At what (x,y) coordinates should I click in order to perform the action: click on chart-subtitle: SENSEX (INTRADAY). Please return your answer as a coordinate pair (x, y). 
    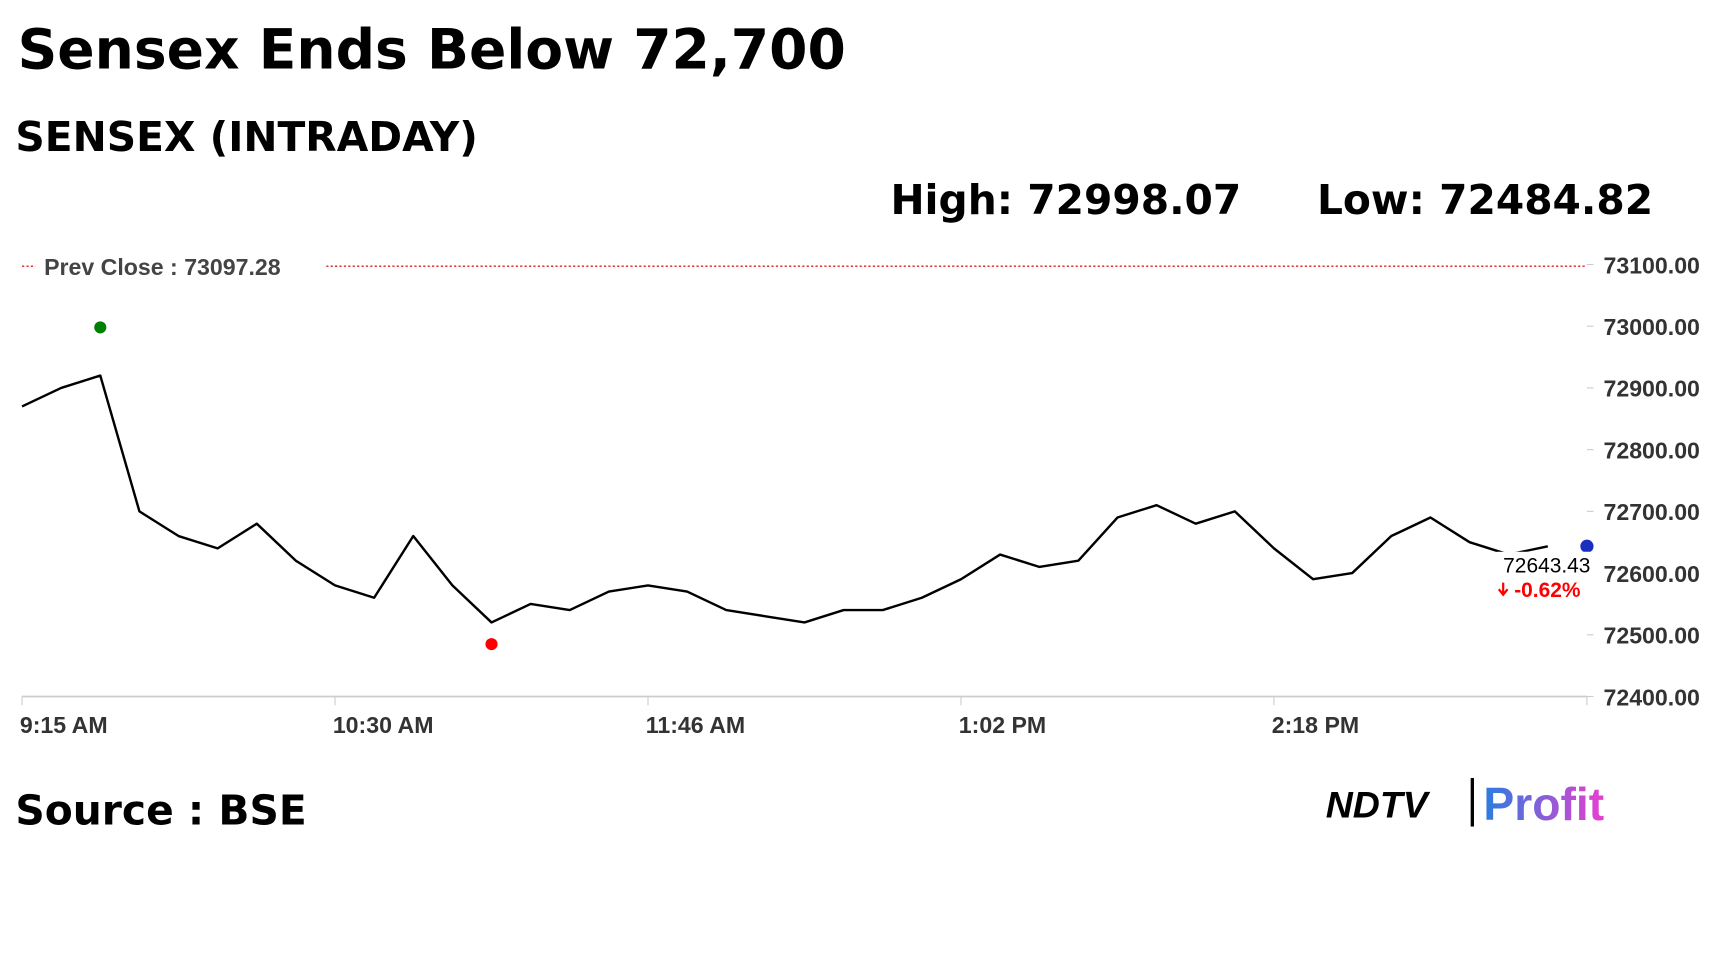
    Looking at the image, I should click on (246, 137).